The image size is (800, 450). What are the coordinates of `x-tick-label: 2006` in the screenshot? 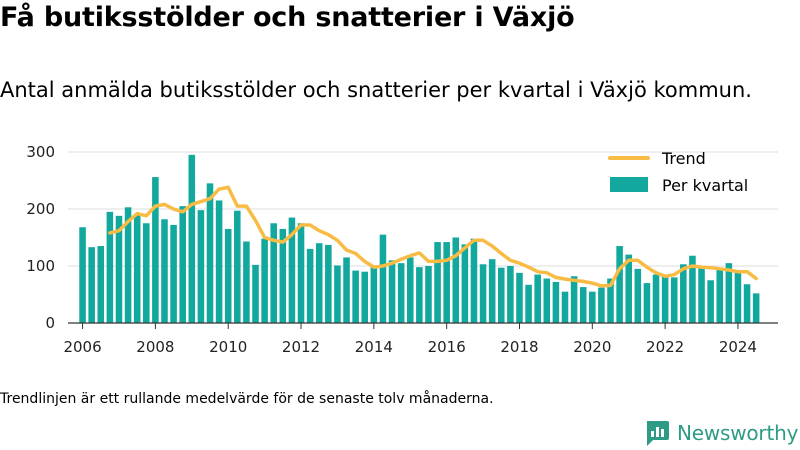 It's located at (82, 347).